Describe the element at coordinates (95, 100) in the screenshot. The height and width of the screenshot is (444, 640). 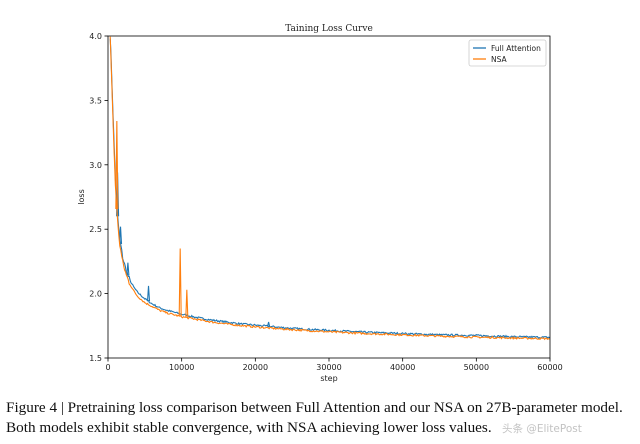
I see `y-tick-label-4: 3.5` at that location.